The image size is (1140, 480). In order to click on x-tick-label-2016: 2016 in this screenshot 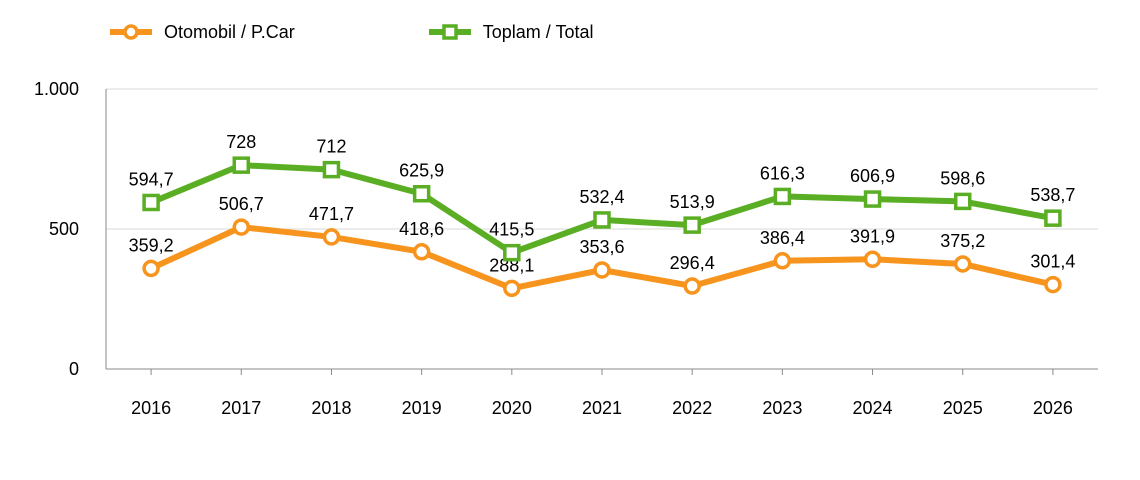, I will do `click(151, 408)`.